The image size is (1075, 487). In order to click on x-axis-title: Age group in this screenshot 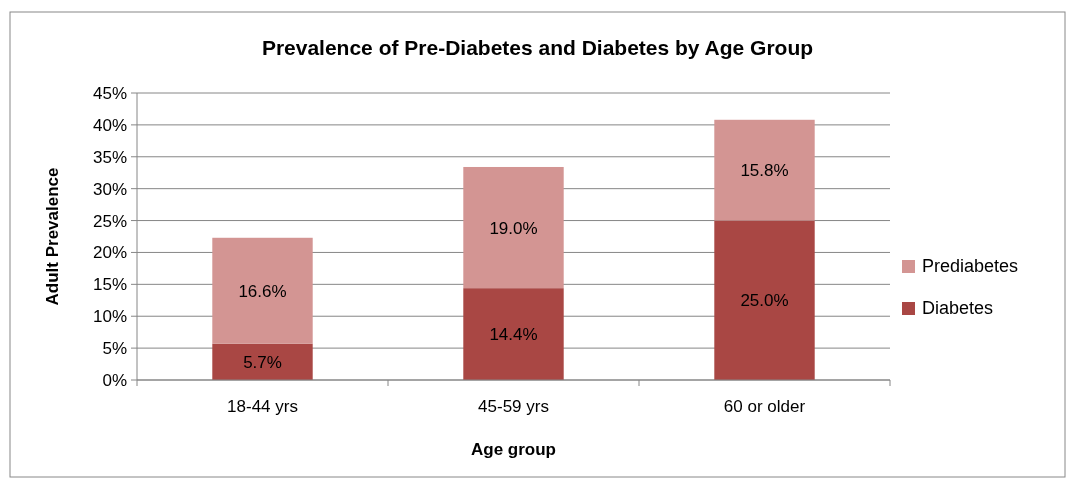, I will do `click(513, 449)`.